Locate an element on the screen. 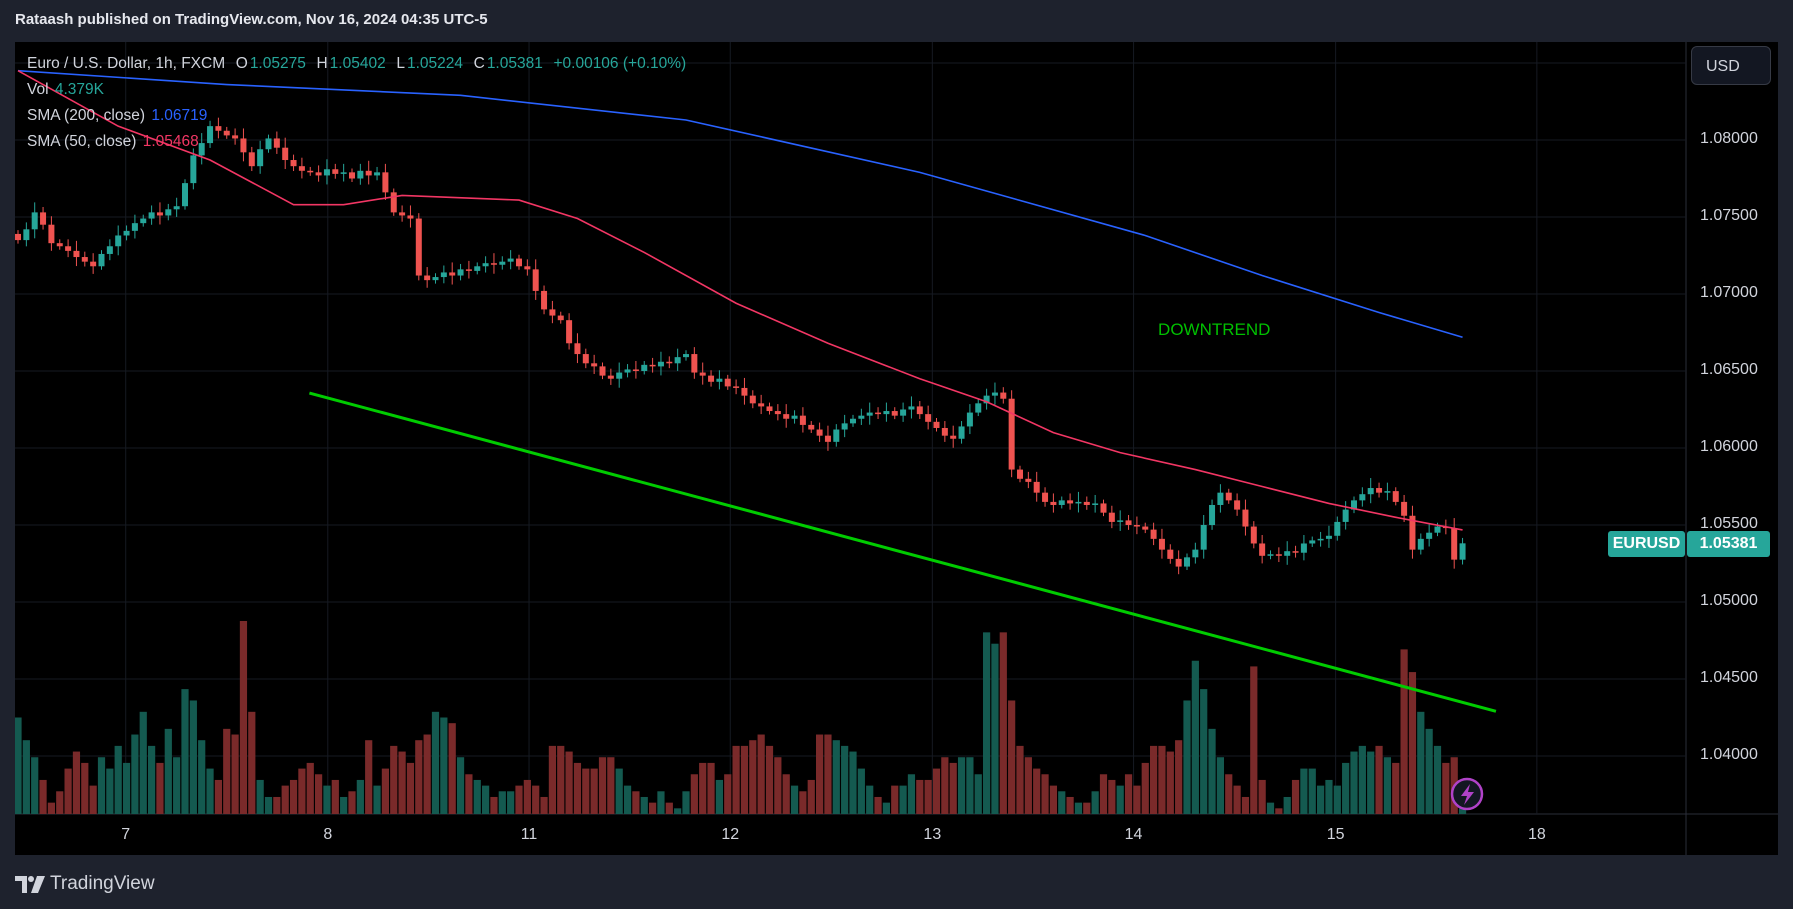 The image size is (1793, 909). price-tick-label: 1.05000 is located at coordinates (1729, 600).